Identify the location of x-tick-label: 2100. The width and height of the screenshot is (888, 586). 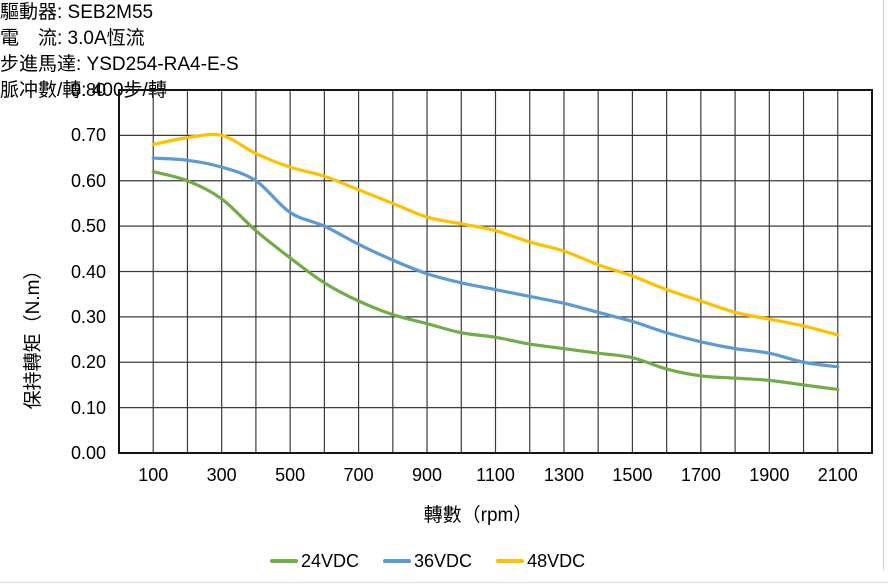
(837, 475).